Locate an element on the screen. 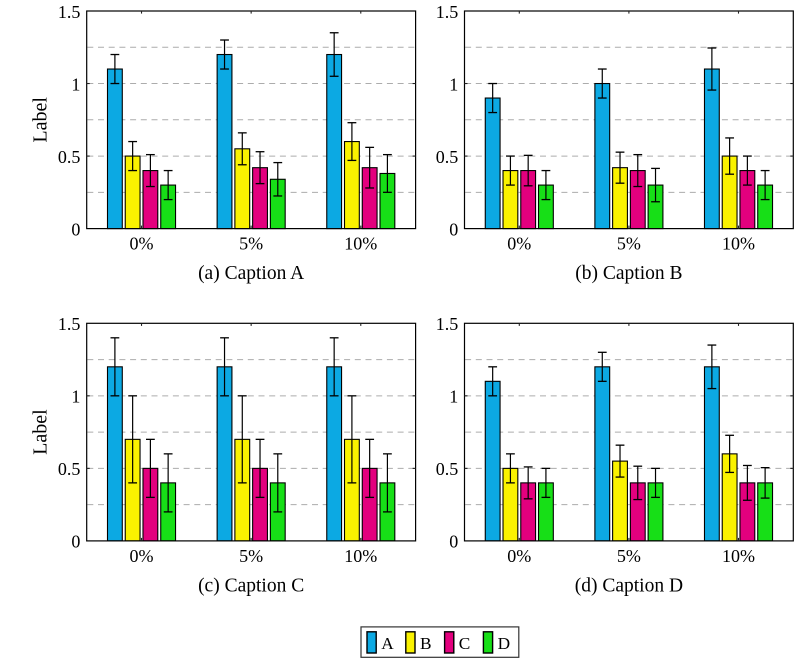 The height and width of the screenshot is (664, 794). svg-text: D is located at coordinates (504, 643).